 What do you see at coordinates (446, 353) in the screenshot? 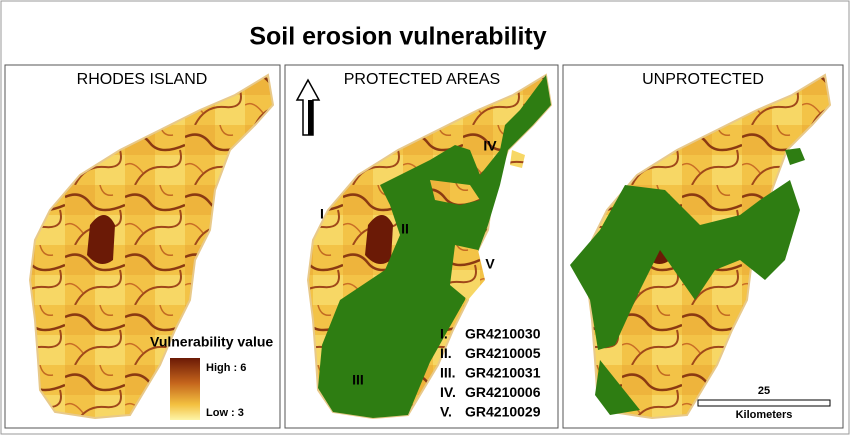
I see `area-numeral: II.` at bounding box center [446, 353].